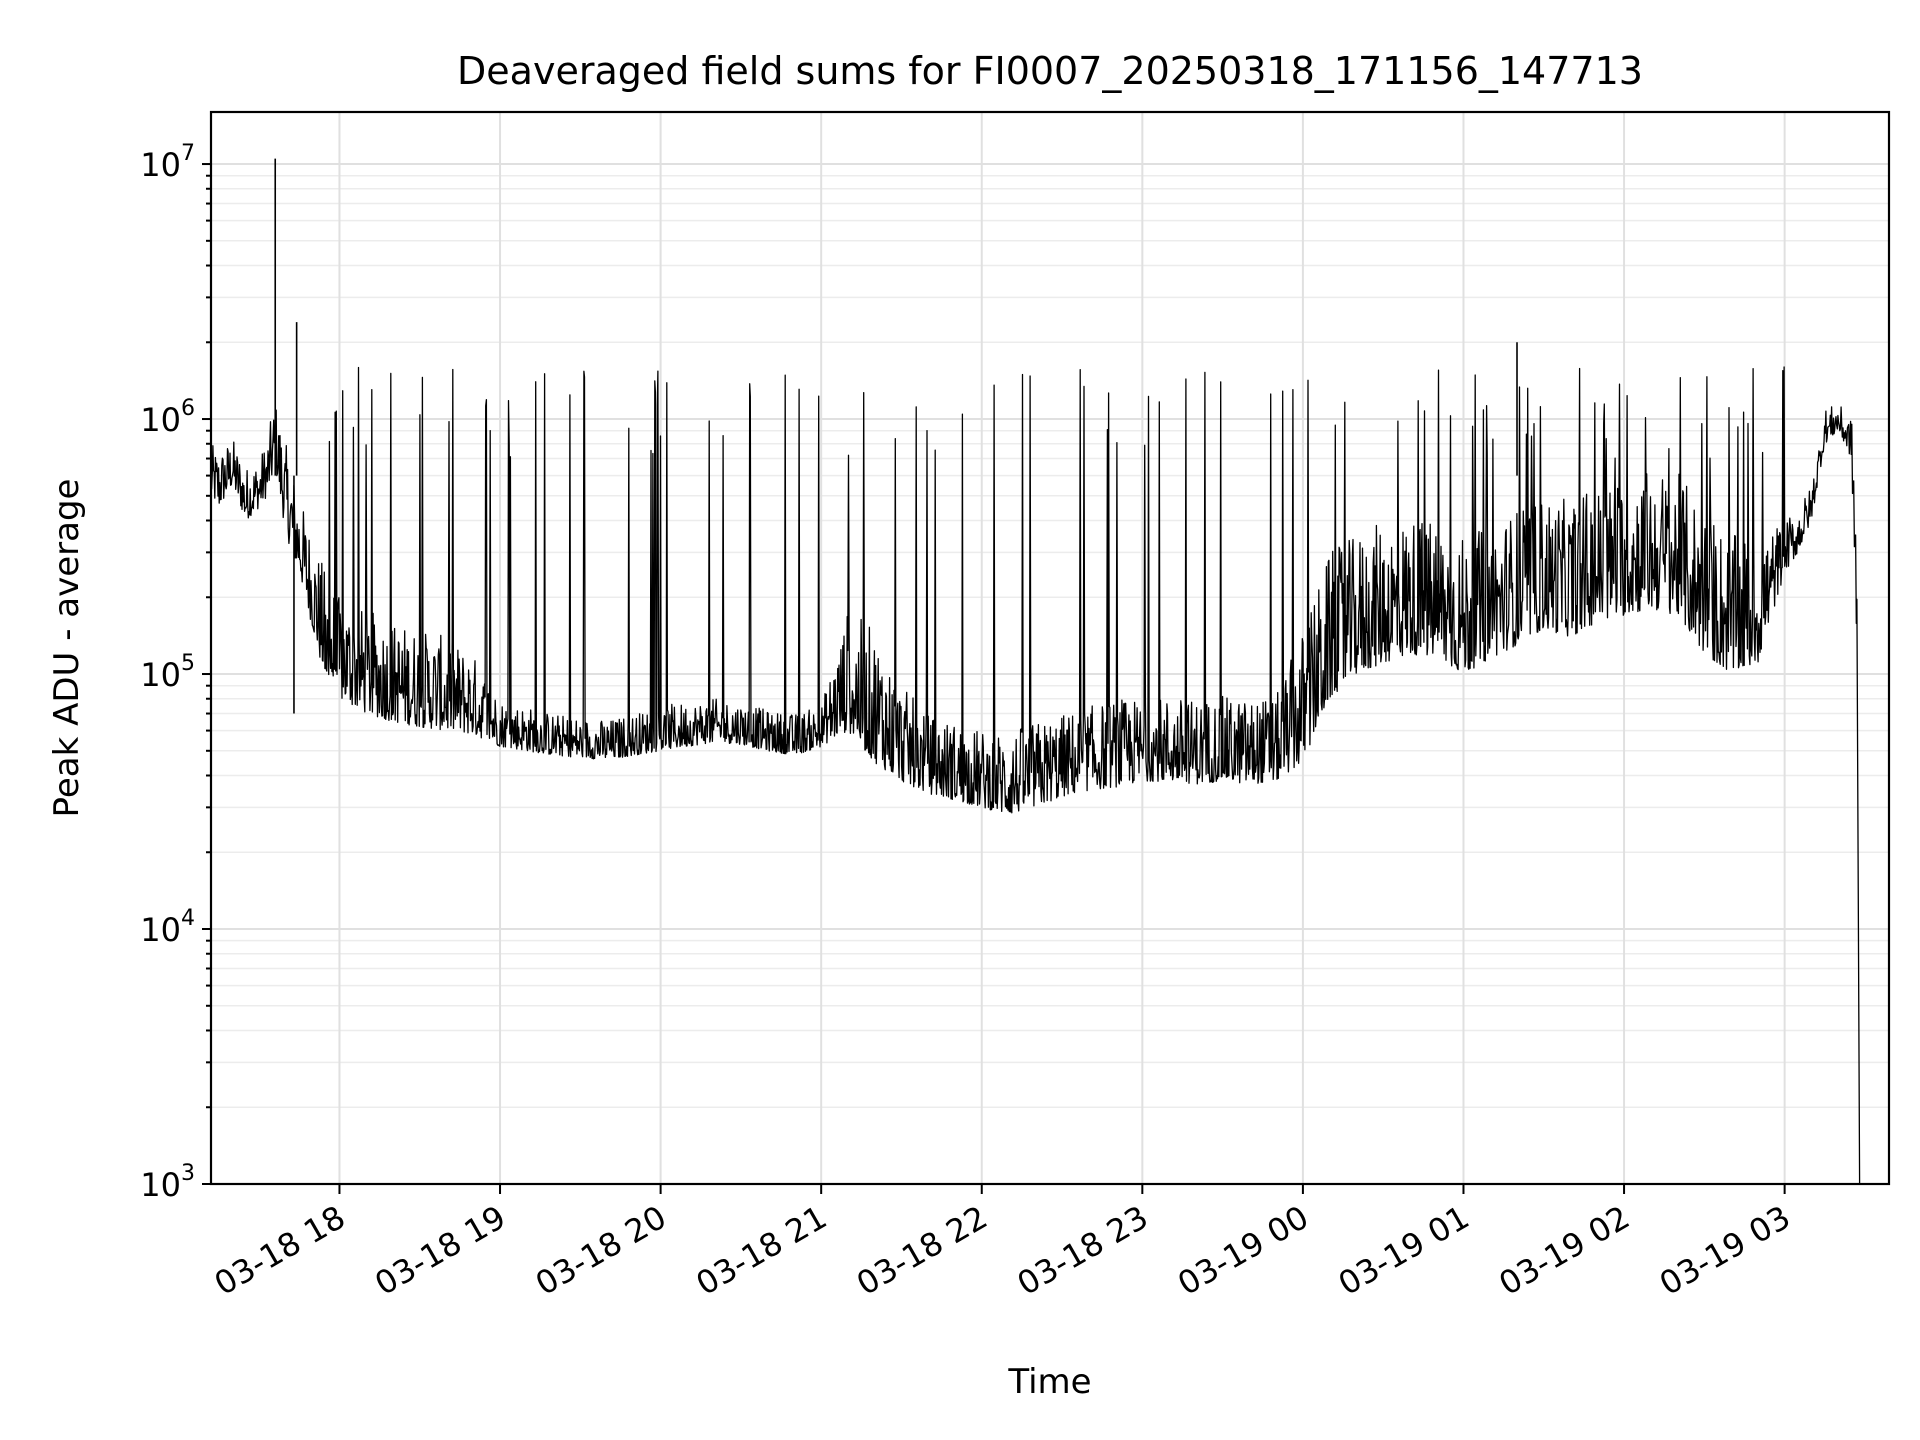  I want to click on y-tick-label: 10³, so click(167, 1182).